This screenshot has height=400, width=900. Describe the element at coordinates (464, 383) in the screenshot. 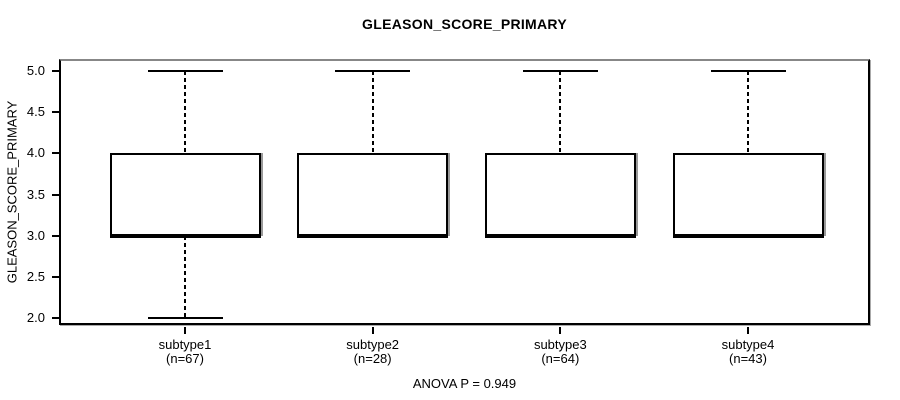

I see `anova-annotation: ANOVA P = 0.949` at that location.